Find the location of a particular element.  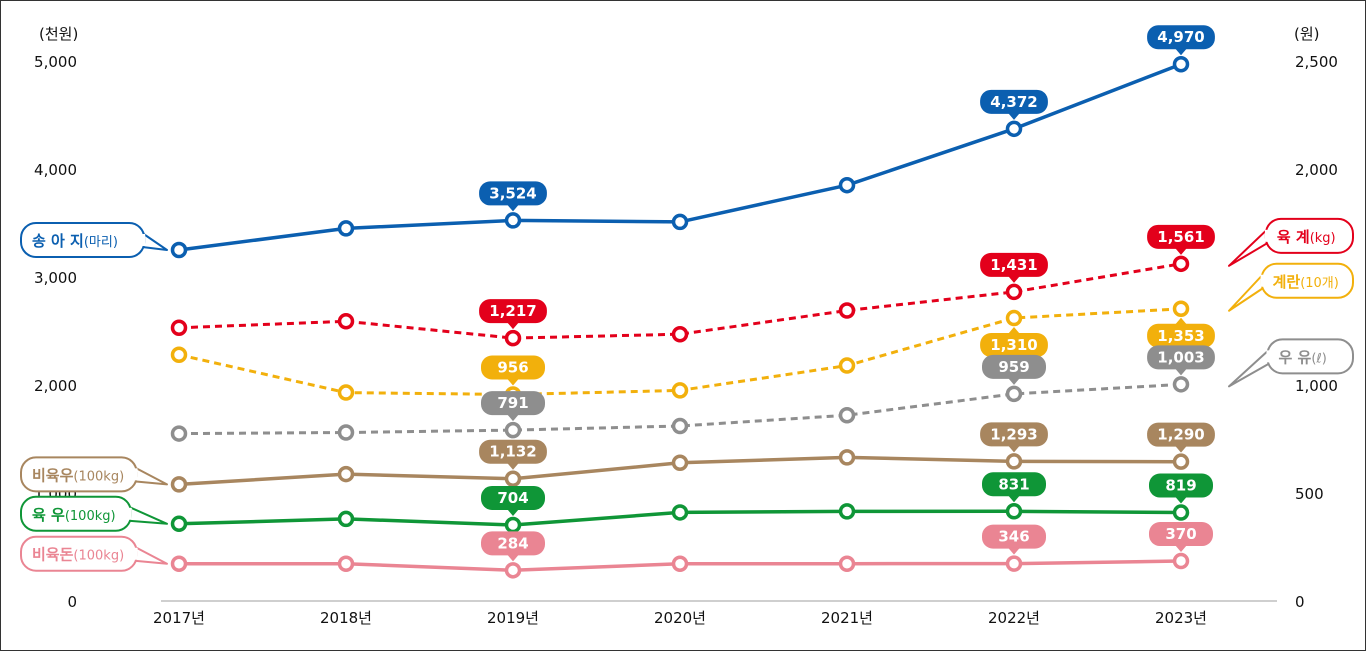

legend-label: 비육돈(100kg) is located at coordinates (78, 555).